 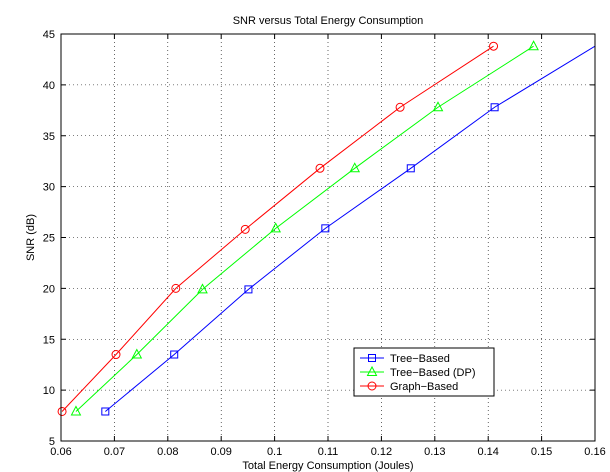 What do you see at coordinates (594, 452) in the screenshot?
I see `x-tick-label: 0.16` at bounding box center [594, 452].